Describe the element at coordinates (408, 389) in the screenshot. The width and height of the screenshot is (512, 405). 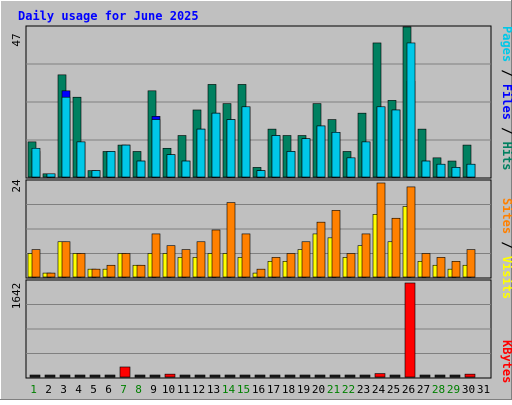
I see `day-label-26: 26` at that location.